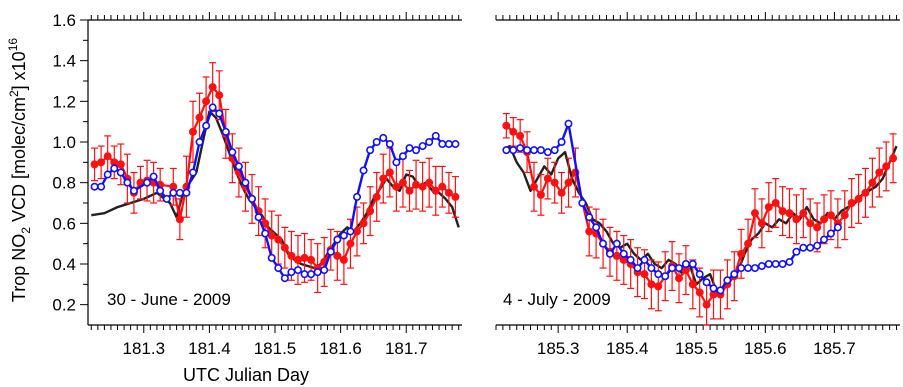 The width and height of the screenshot is (903, 387). Describe the element at coordinates (696, 348) in the screenshot. I see `x-tick-label: 185.5` at that location.